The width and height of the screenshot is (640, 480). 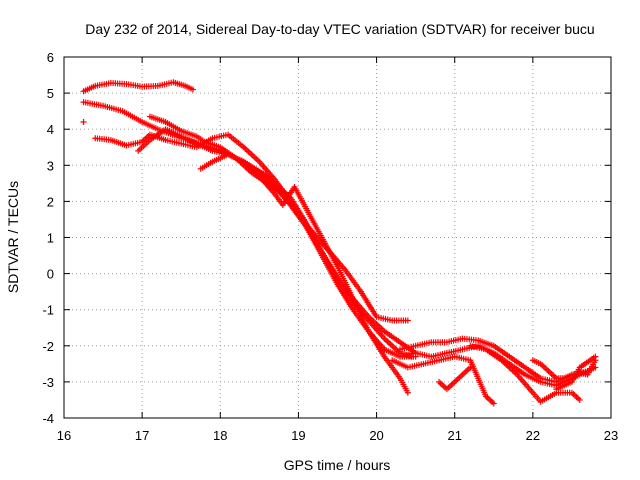 I want to click on series-arc-g, so click(x=494, y=360).